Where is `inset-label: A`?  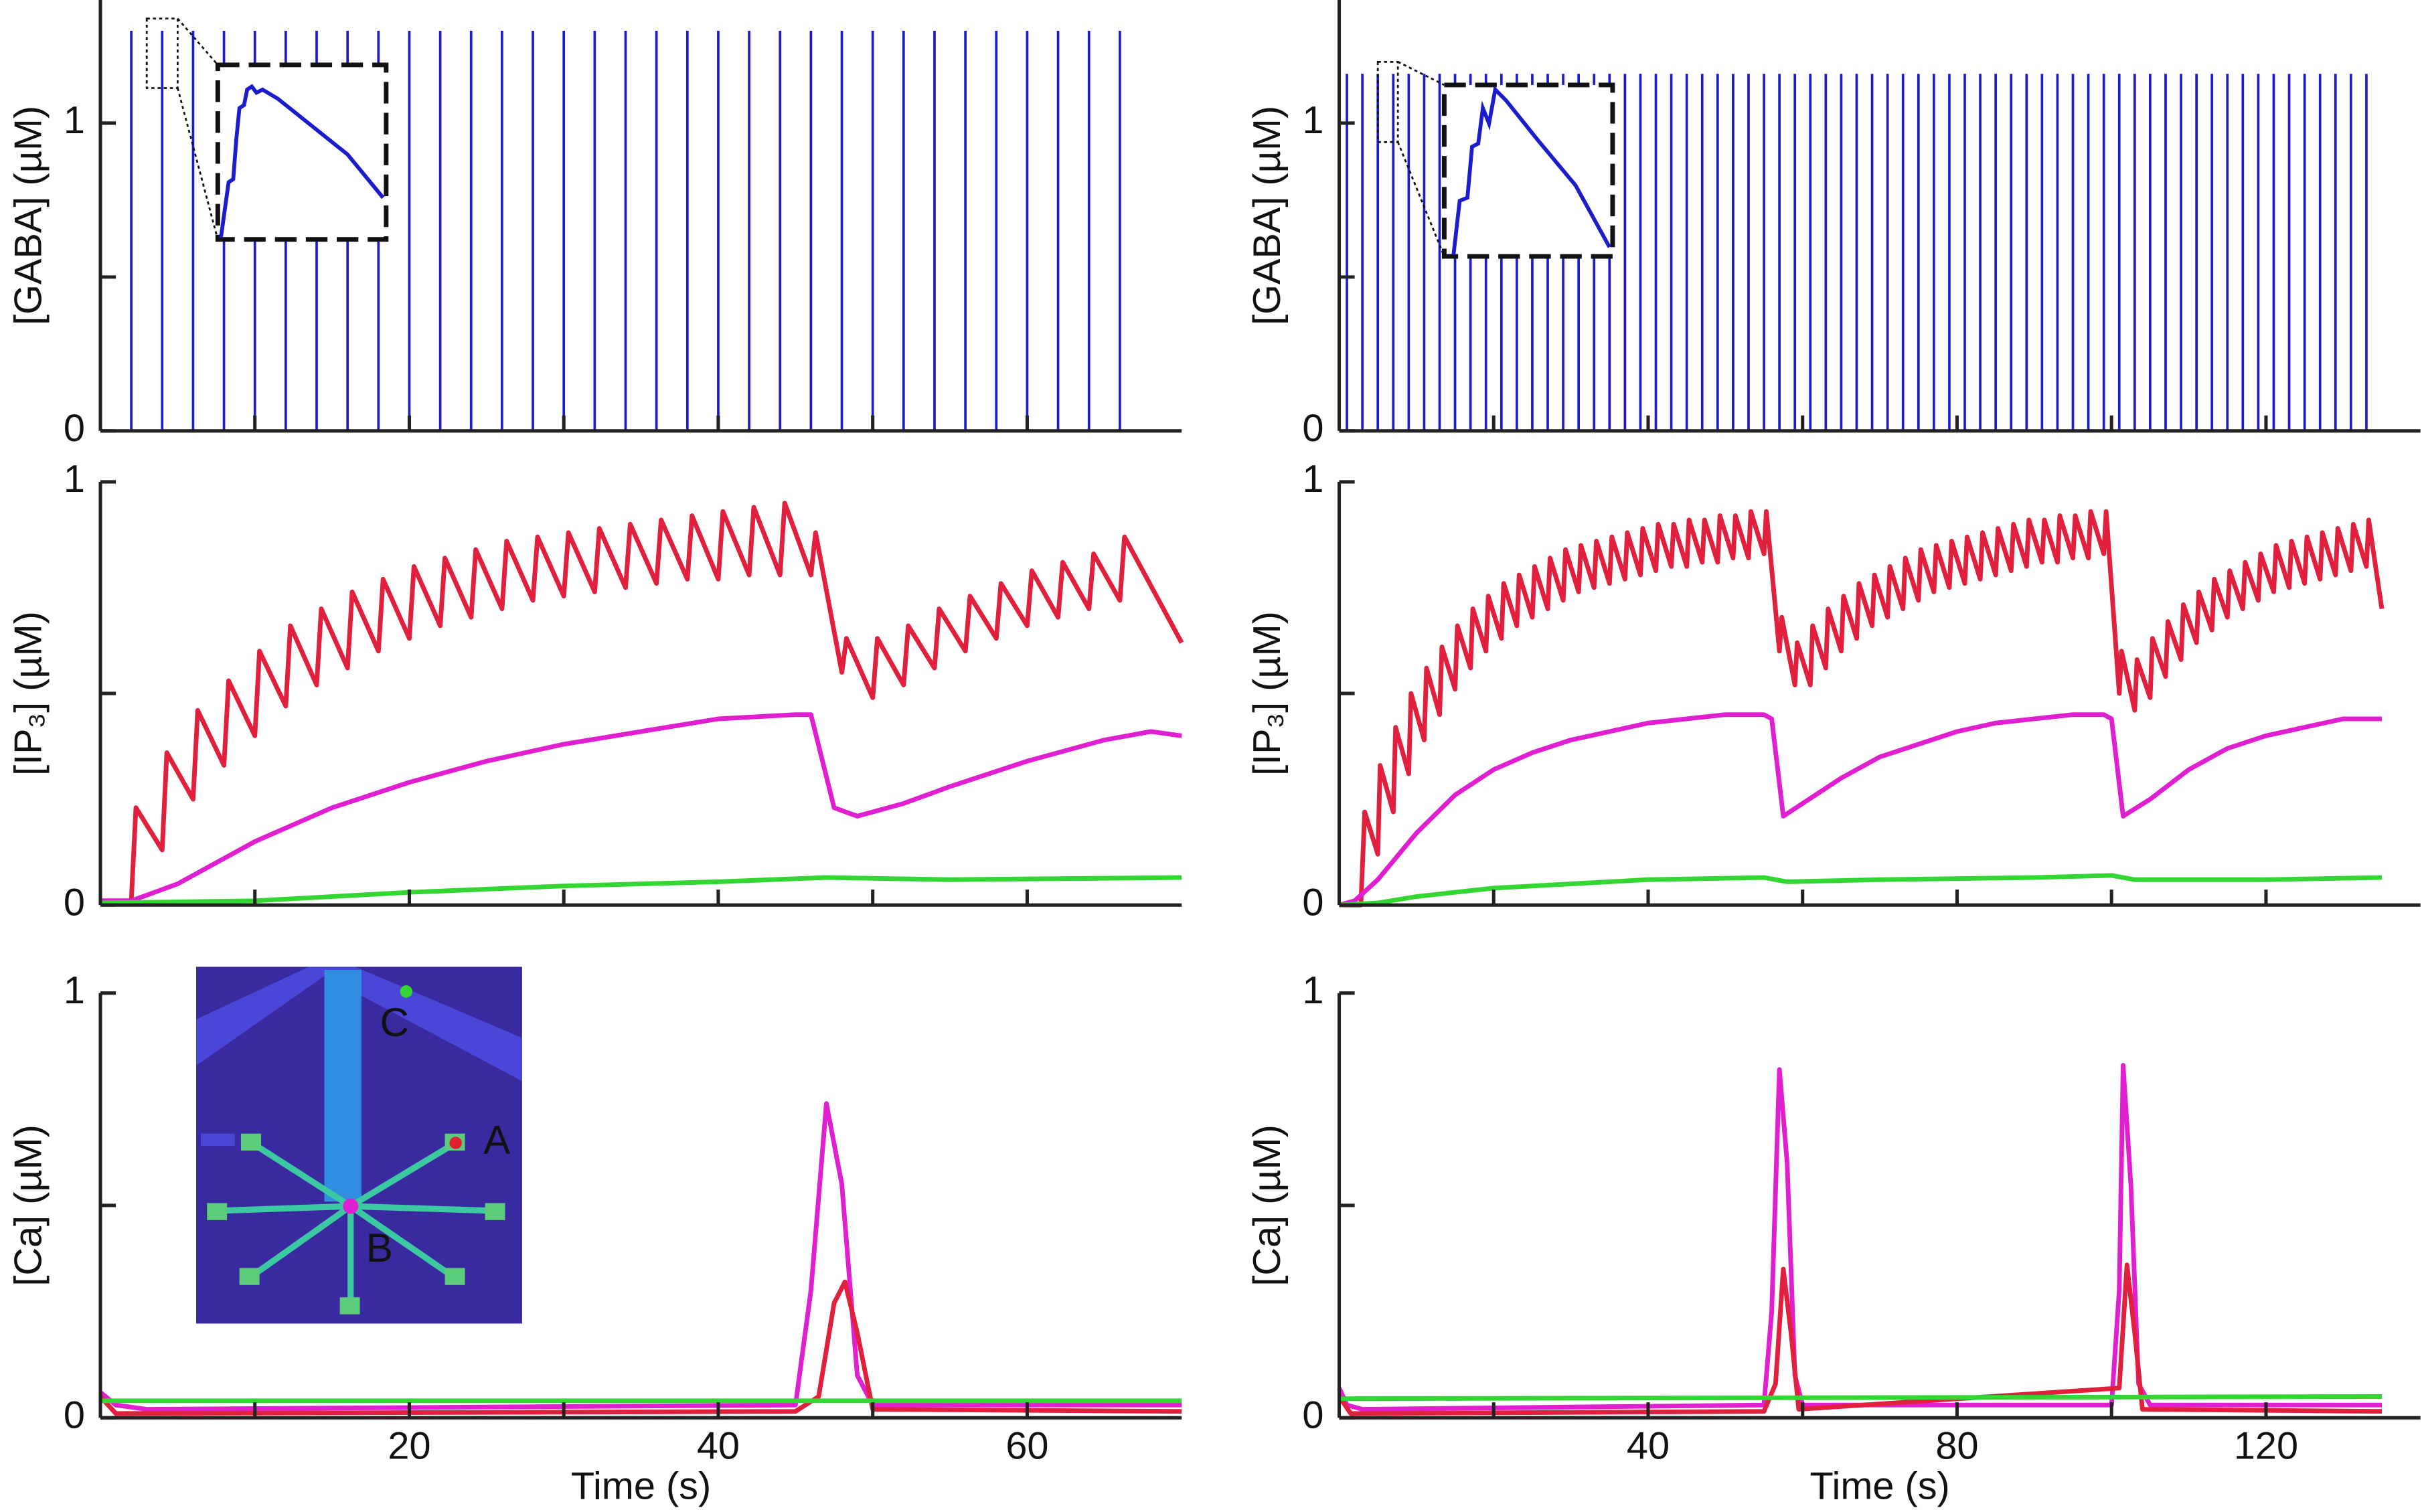 inset-label: A is located at coordinates (496, 1139).